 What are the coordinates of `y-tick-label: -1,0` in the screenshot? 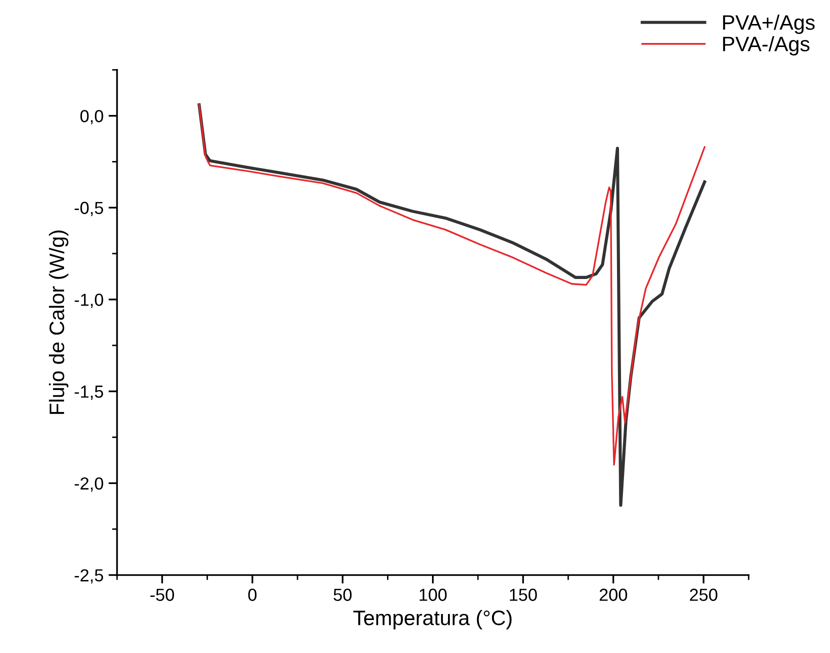 It's located at (89, 301).